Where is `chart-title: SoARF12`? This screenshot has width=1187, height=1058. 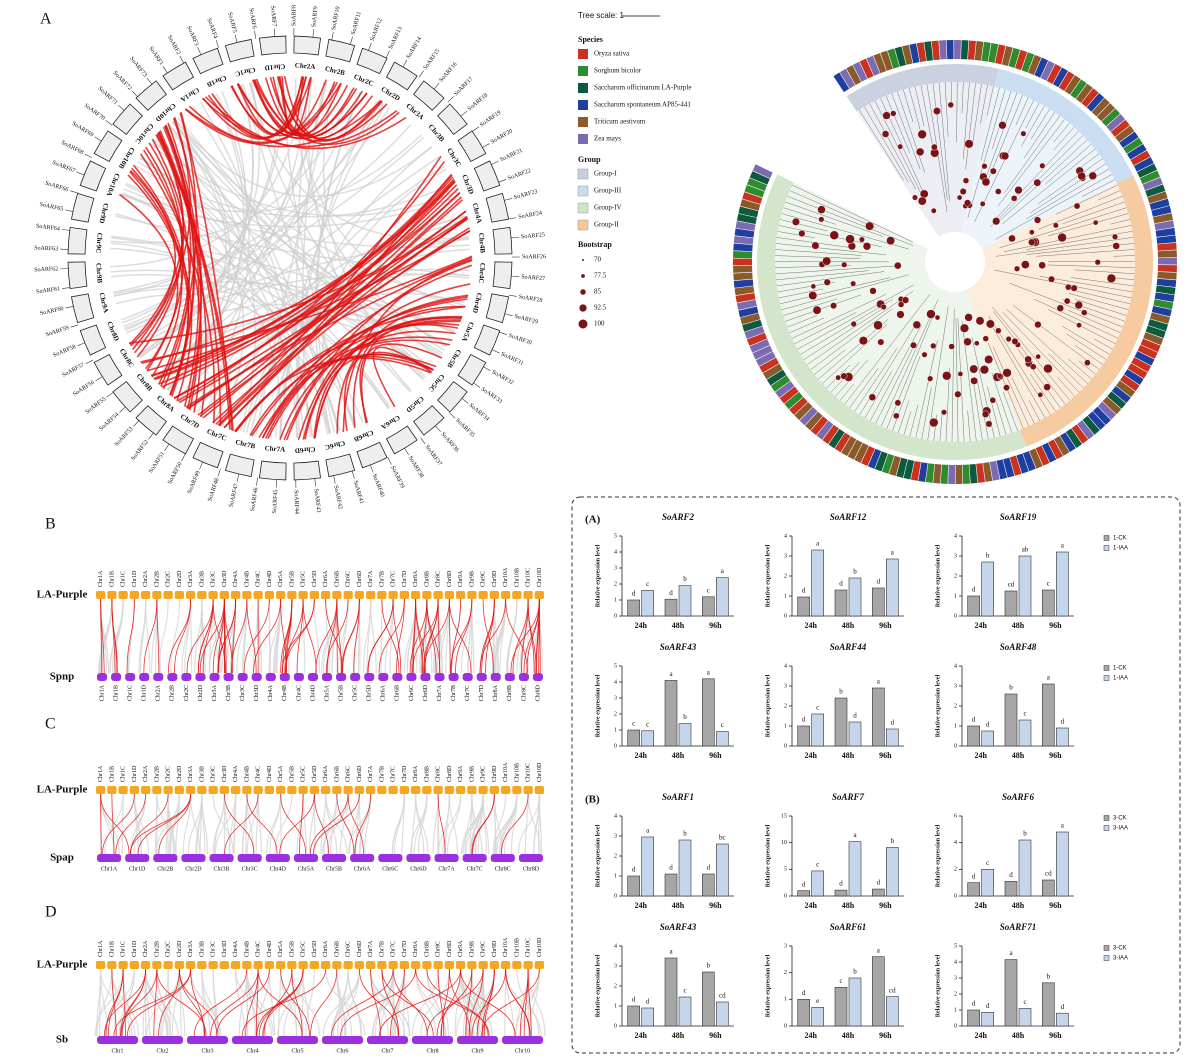
chart-title: SoARF12 is located at coordinates (848, 517).